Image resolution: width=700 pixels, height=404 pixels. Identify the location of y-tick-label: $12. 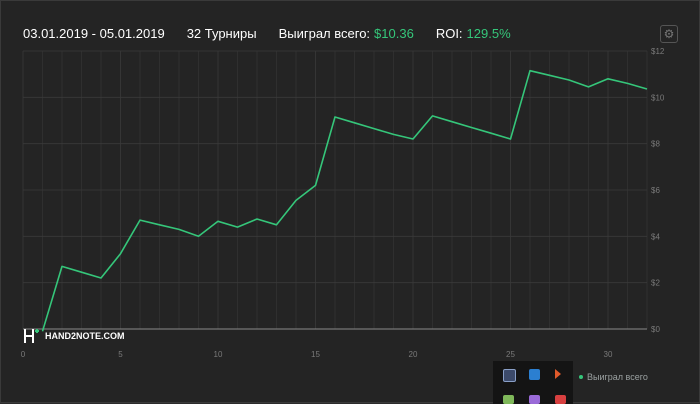
(658, 51).